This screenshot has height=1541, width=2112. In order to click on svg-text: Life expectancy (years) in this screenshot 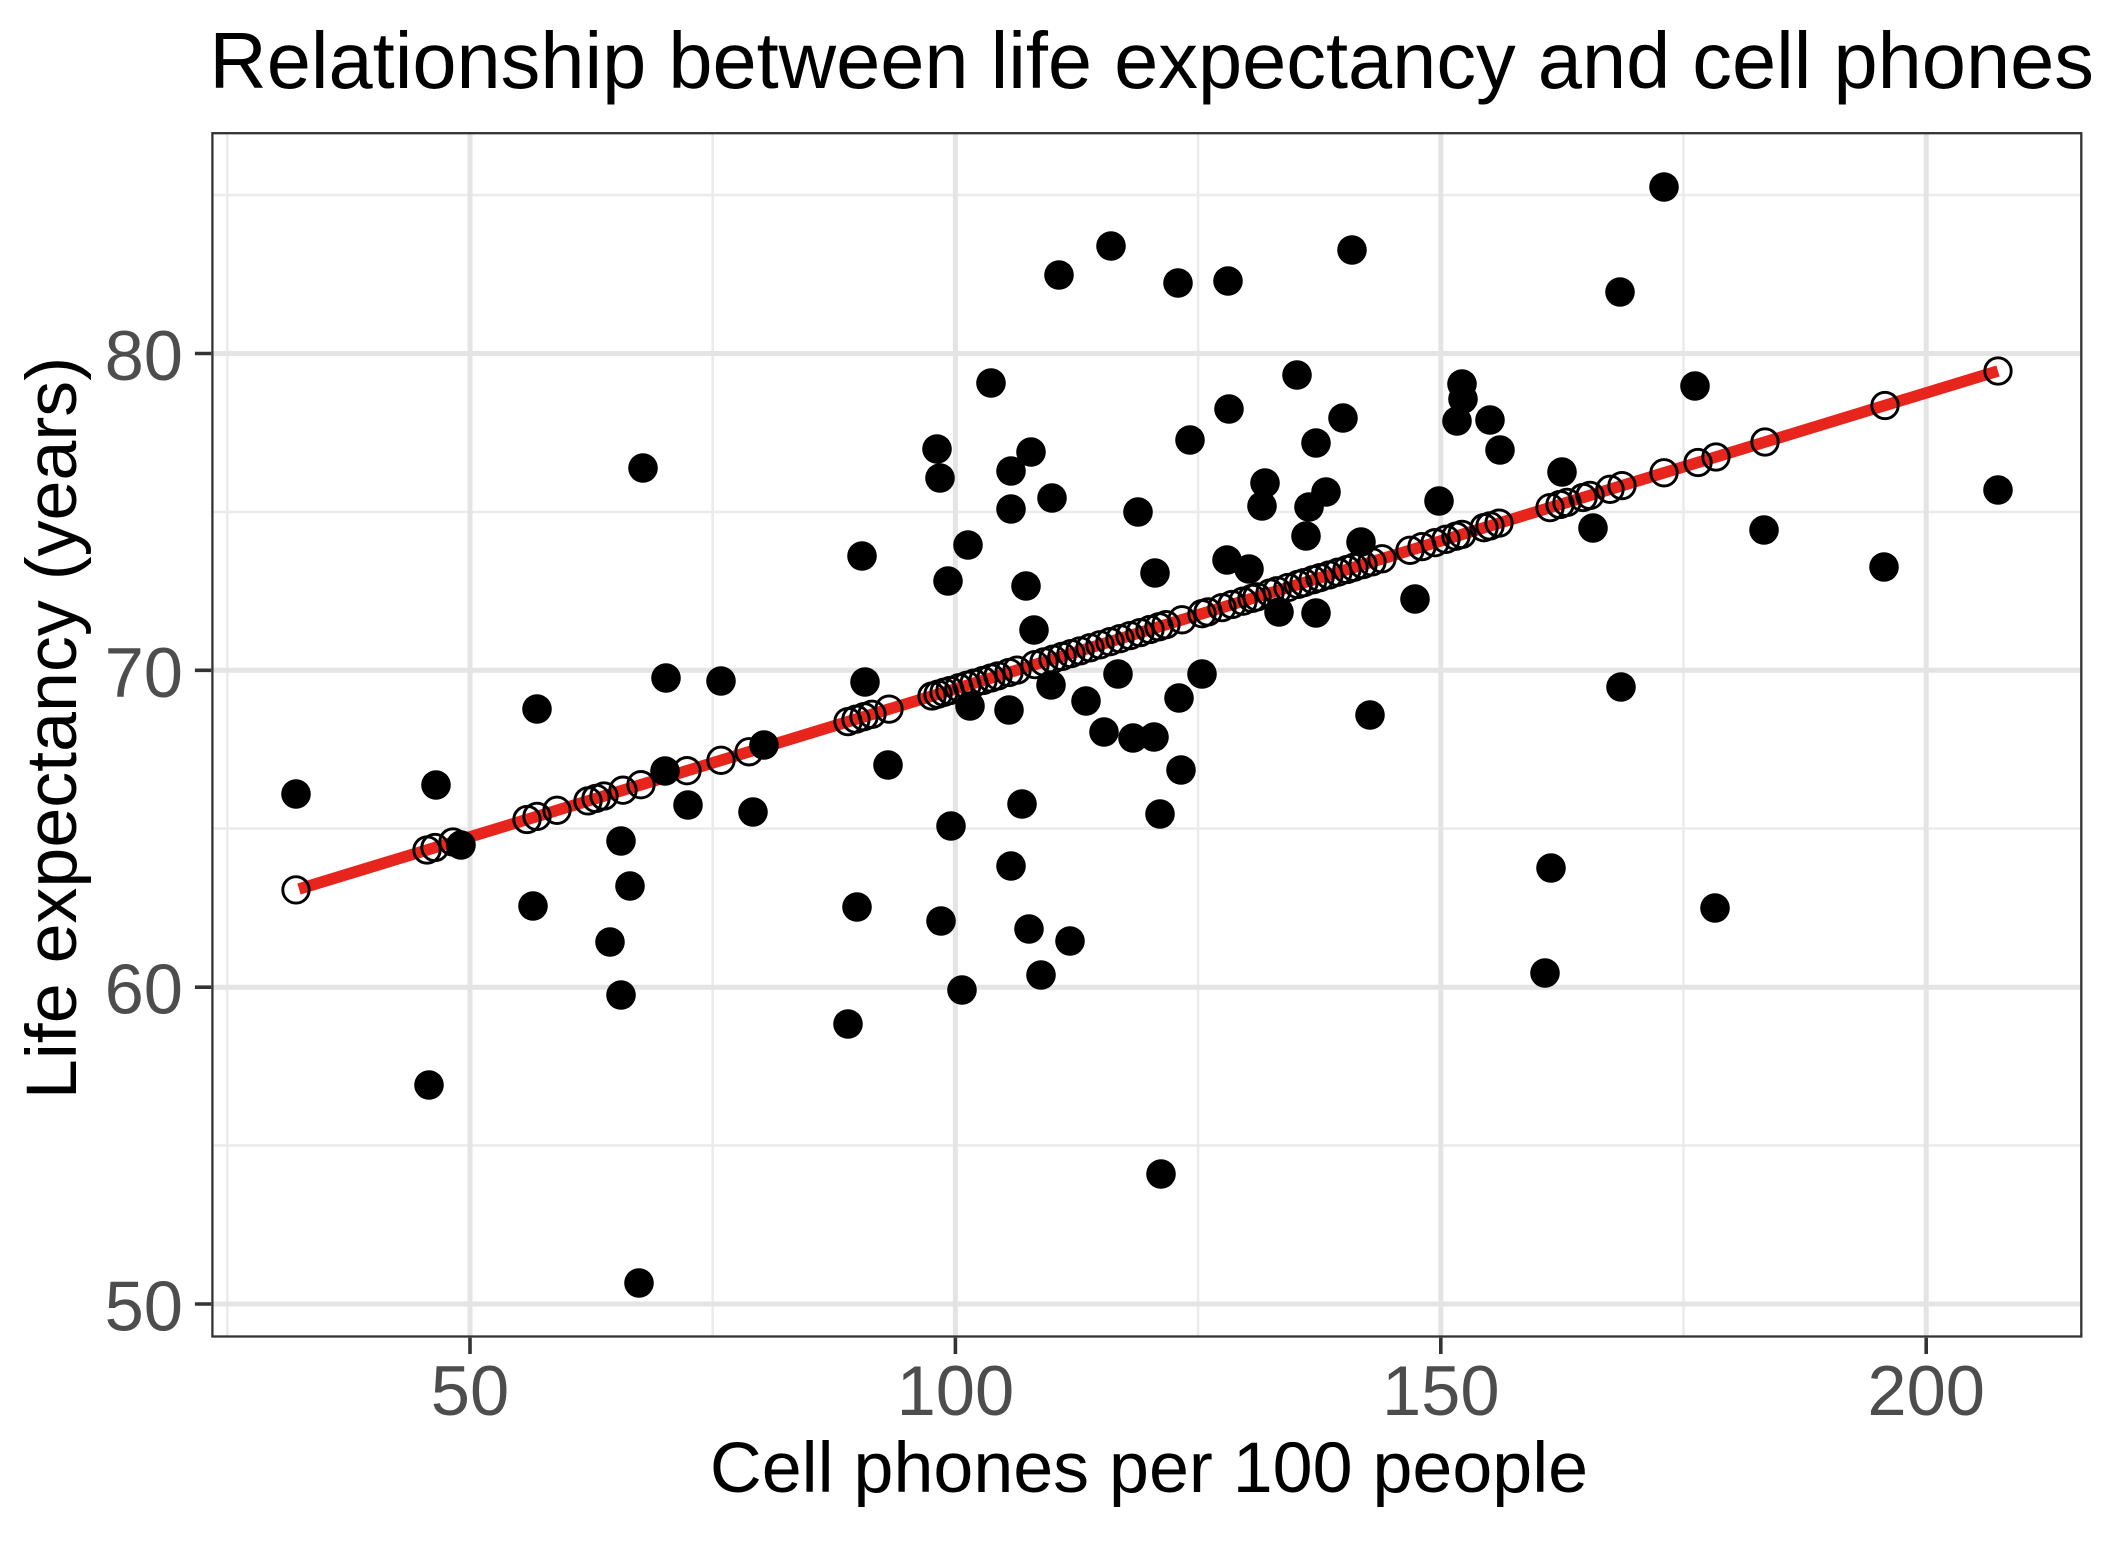, I will do `click(52, 728)`.